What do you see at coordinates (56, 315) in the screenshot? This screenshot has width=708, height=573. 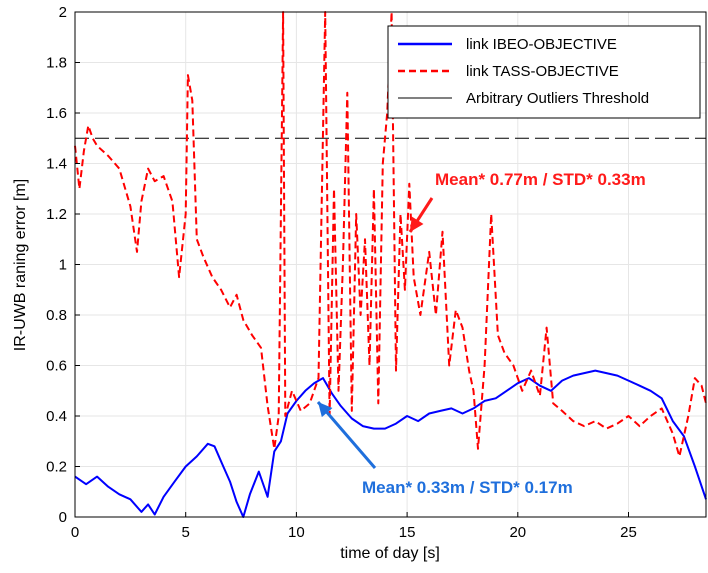 I see `y-tick-label: 0.8` at bounding box center [56, 315].